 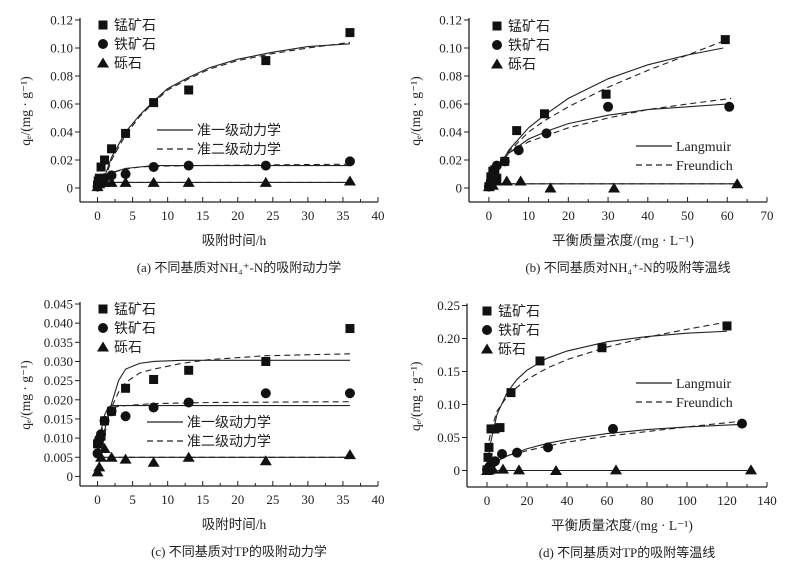 What do you see at coordinates (727, 500) in the screenshot?
I see `x-tick-label: 120` at bounding box center [727, 500].